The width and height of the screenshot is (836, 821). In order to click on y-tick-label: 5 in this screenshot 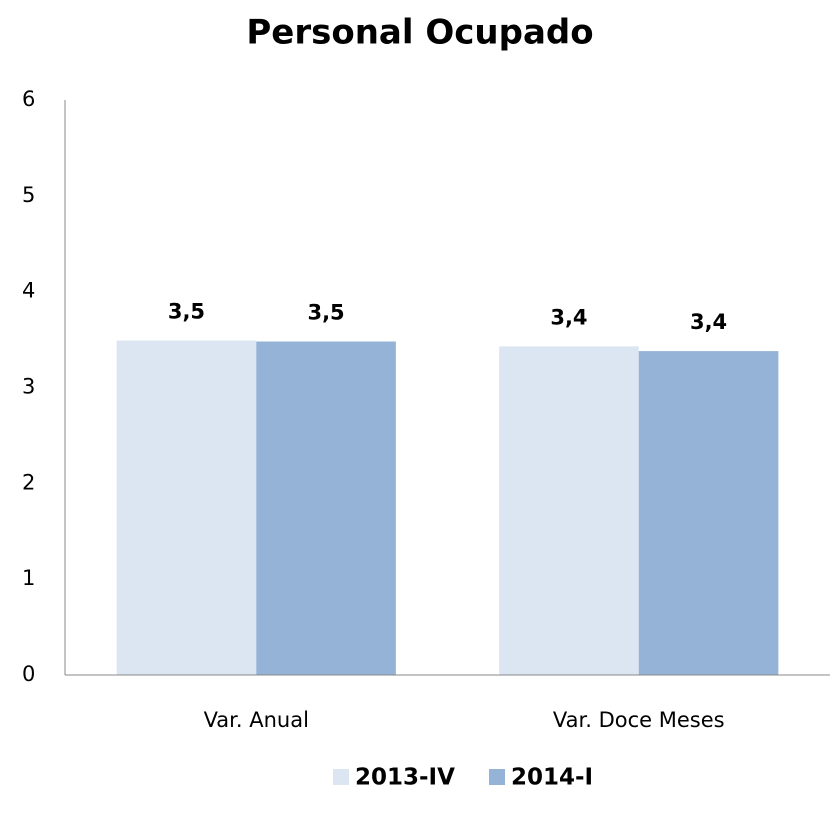, I will do `click(28, 195)`.